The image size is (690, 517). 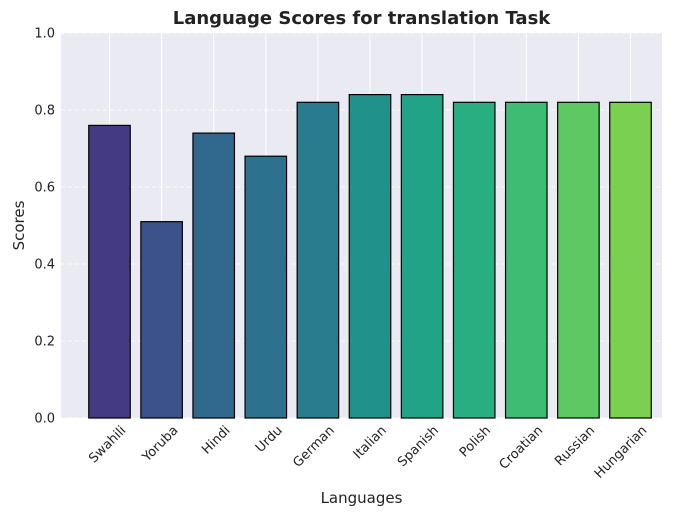 What do you see at coordinates (214, 275) in the screenshot?
I see `bar-hindi` at bounding box center [214, 275].